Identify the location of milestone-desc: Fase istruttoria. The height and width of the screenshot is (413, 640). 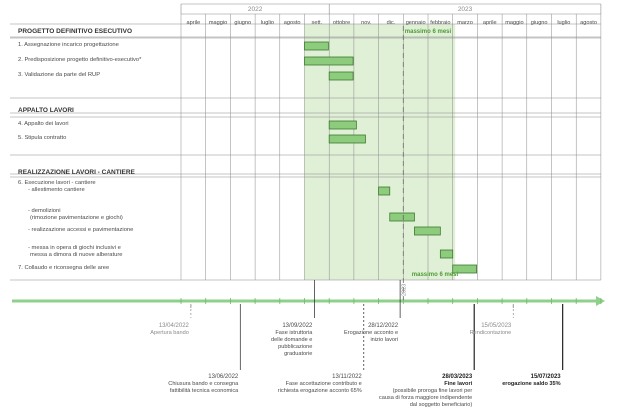
(294, 333).